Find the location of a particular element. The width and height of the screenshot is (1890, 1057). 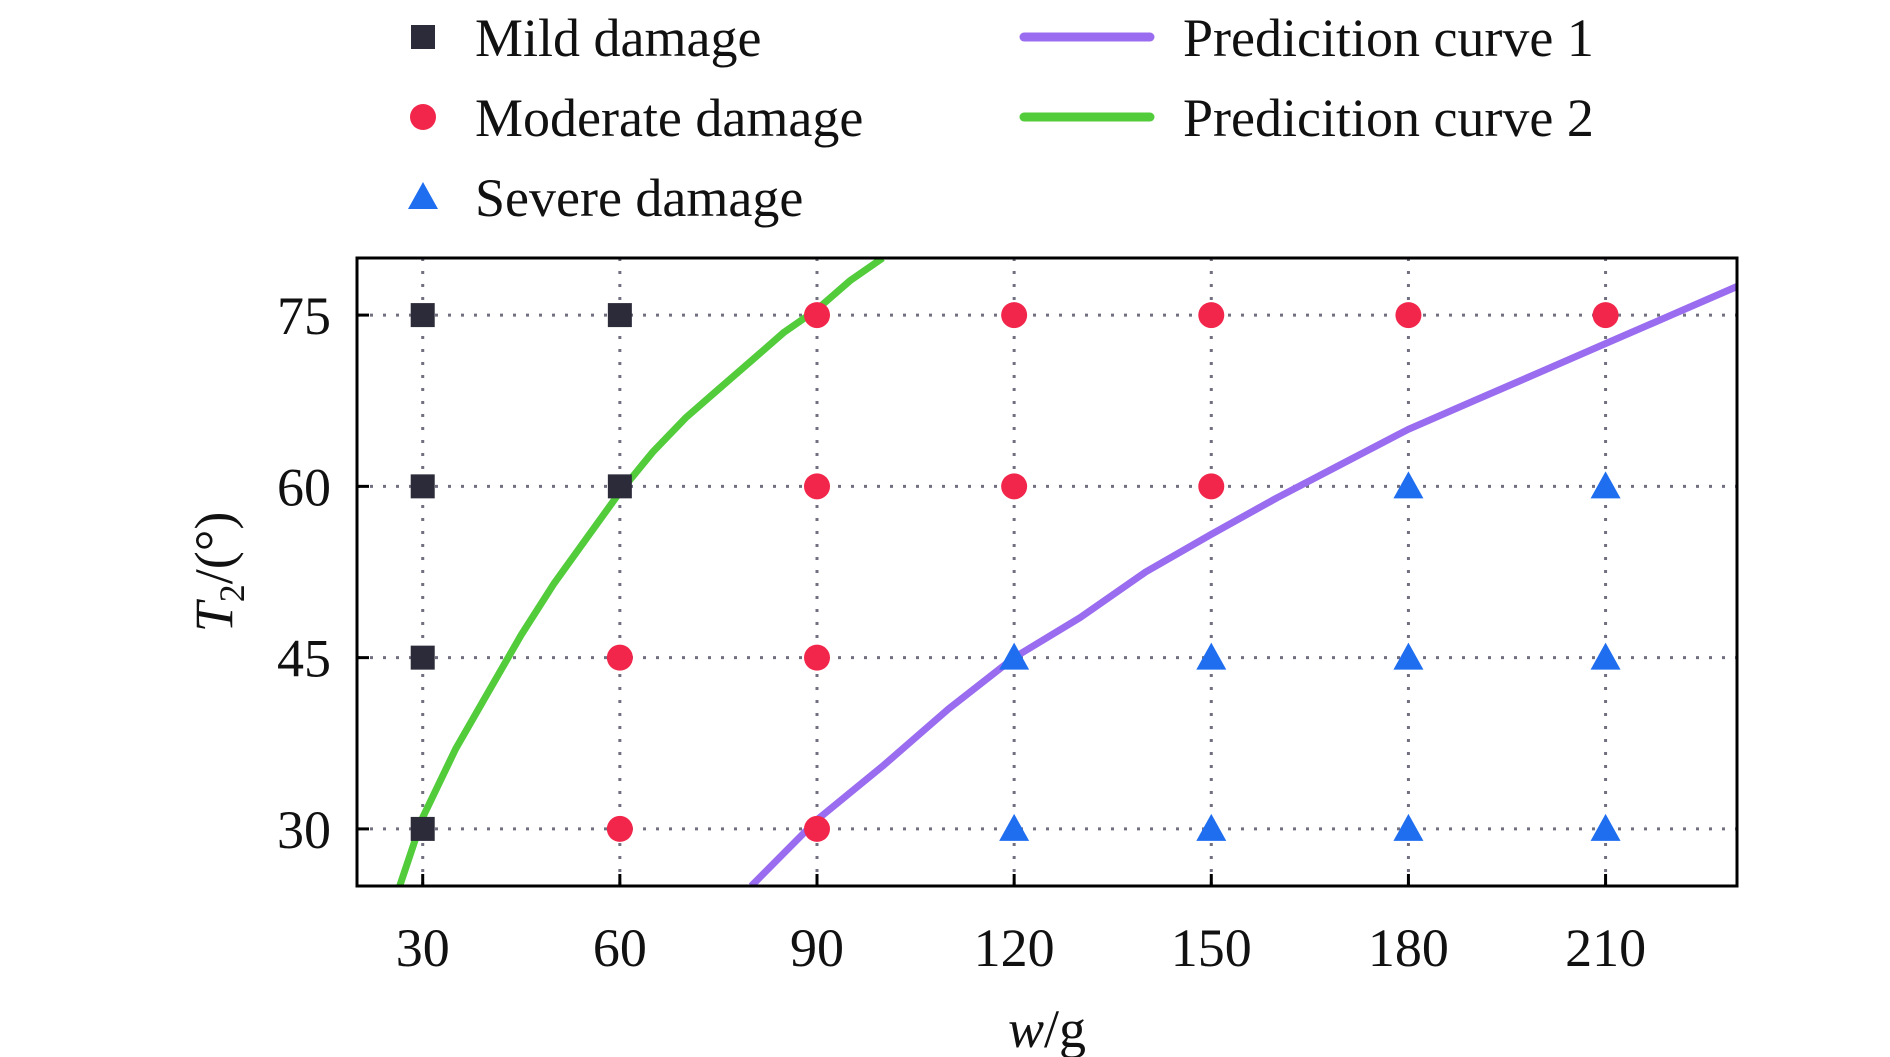

y-axis-sub: 2 is located at coordinates (232, 593).